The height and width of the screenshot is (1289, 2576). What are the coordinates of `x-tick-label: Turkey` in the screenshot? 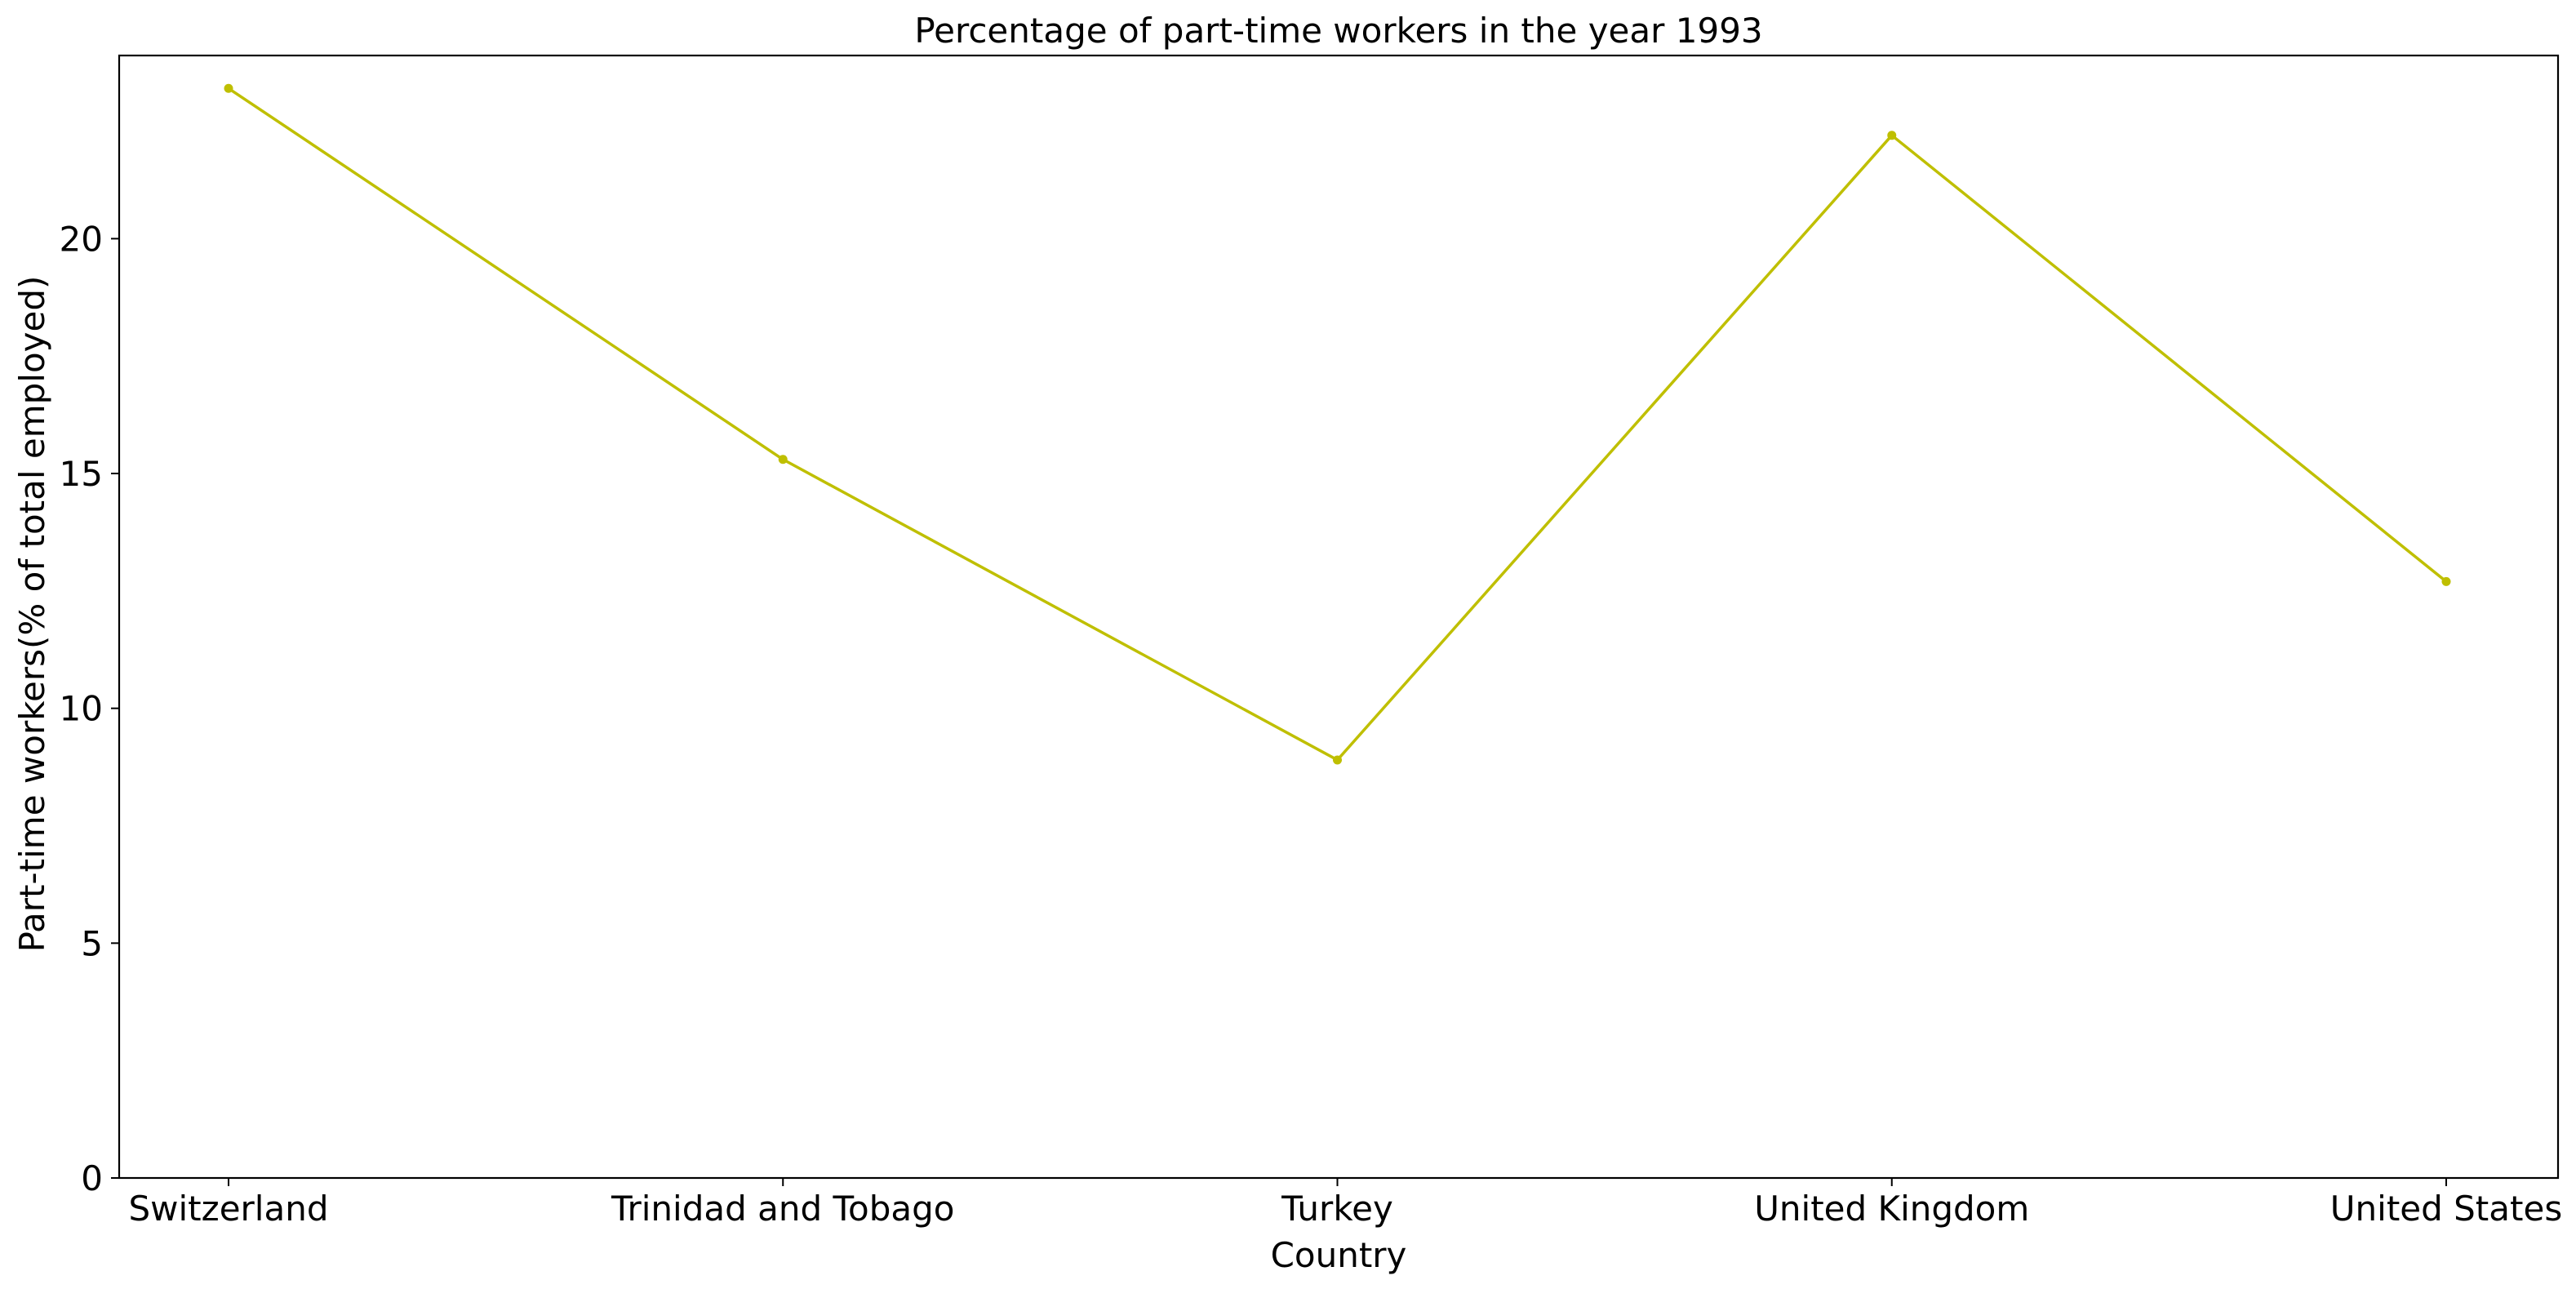 It's located at (1337, 1209).